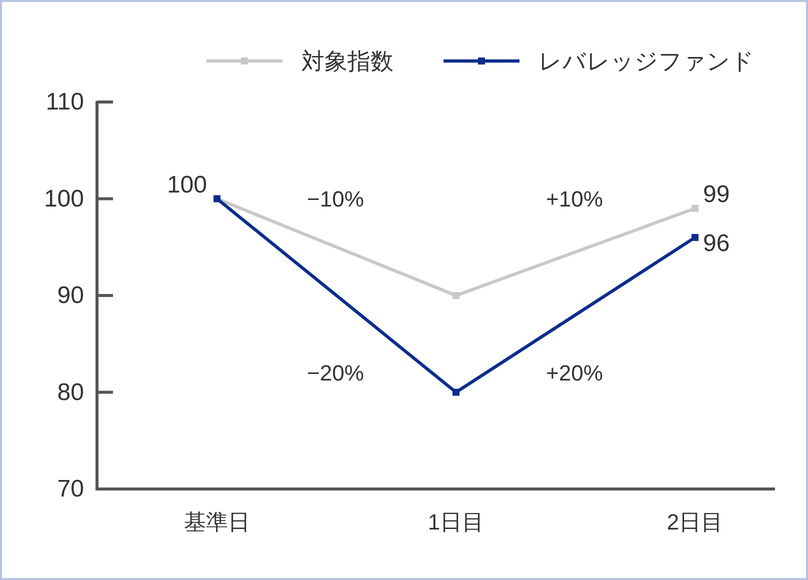 The width and height of the screenshot is (808, 580). Describe the element at coordinates (716, 243) in the screenshot. I see `data-label: 96` at that location.